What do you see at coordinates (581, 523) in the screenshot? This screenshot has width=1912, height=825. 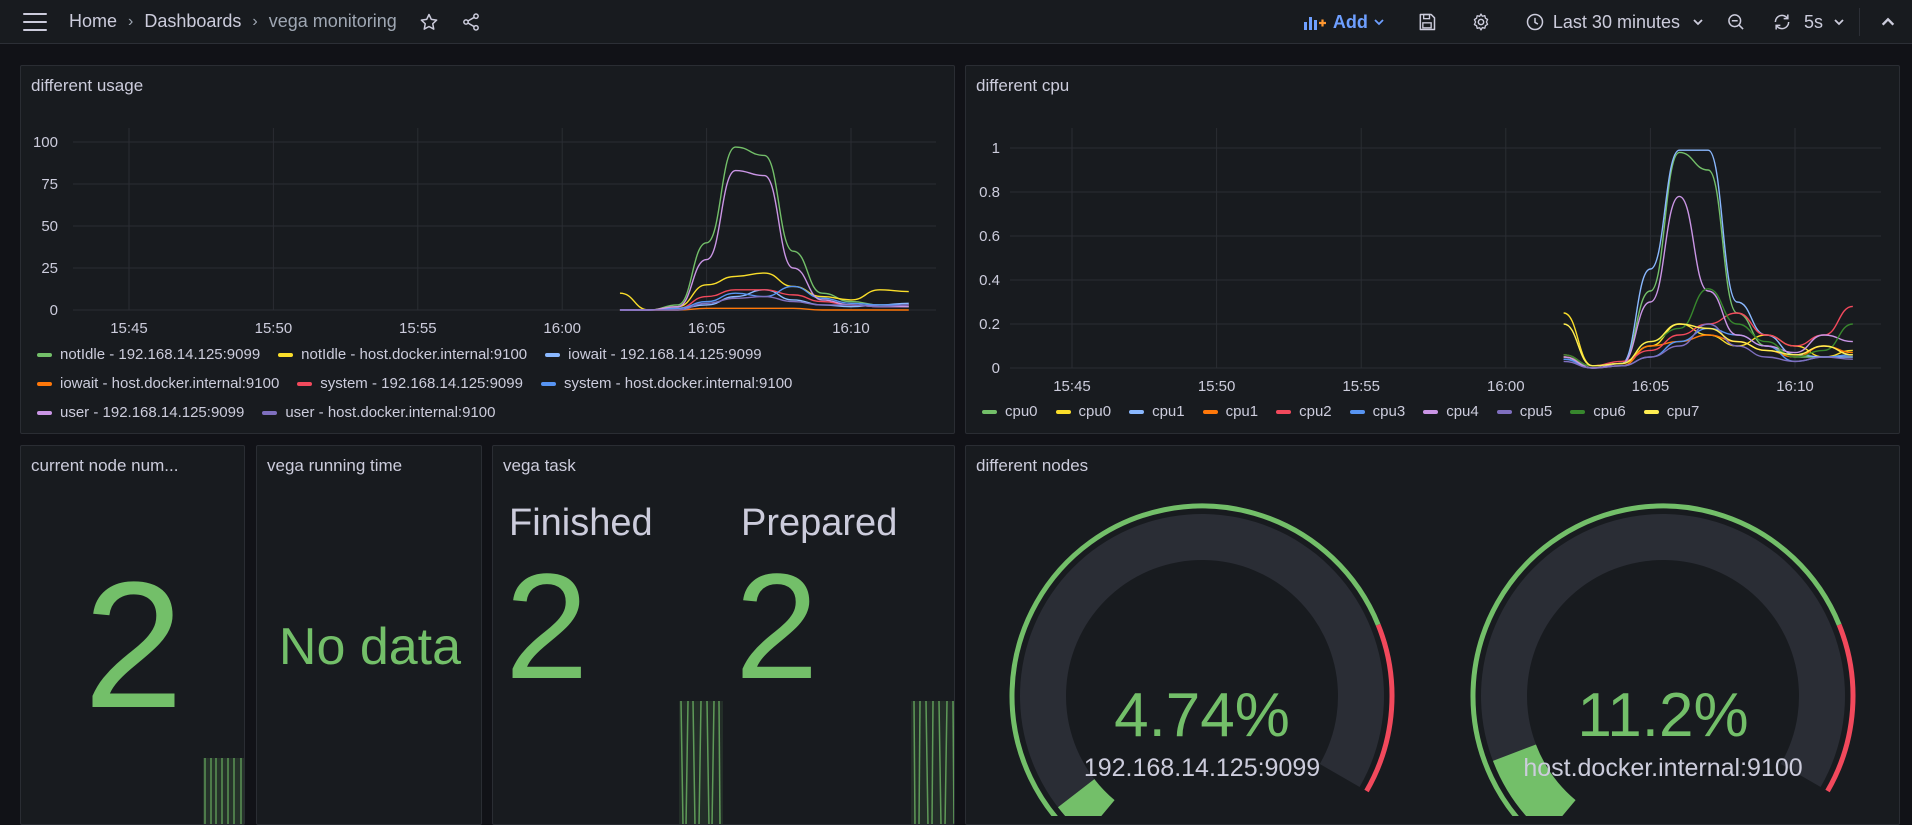 I see `task-finished-label: Finished` at bounding box center [581, 523].